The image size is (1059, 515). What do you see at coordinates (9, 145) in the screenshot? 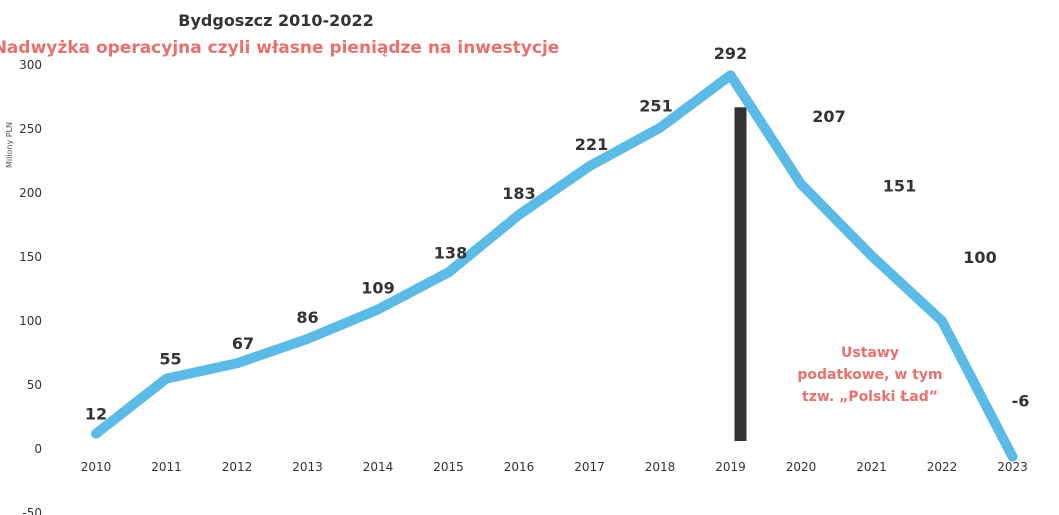
I see `y-axis-label: Miliony PLN` at bounding box center [9, 145].